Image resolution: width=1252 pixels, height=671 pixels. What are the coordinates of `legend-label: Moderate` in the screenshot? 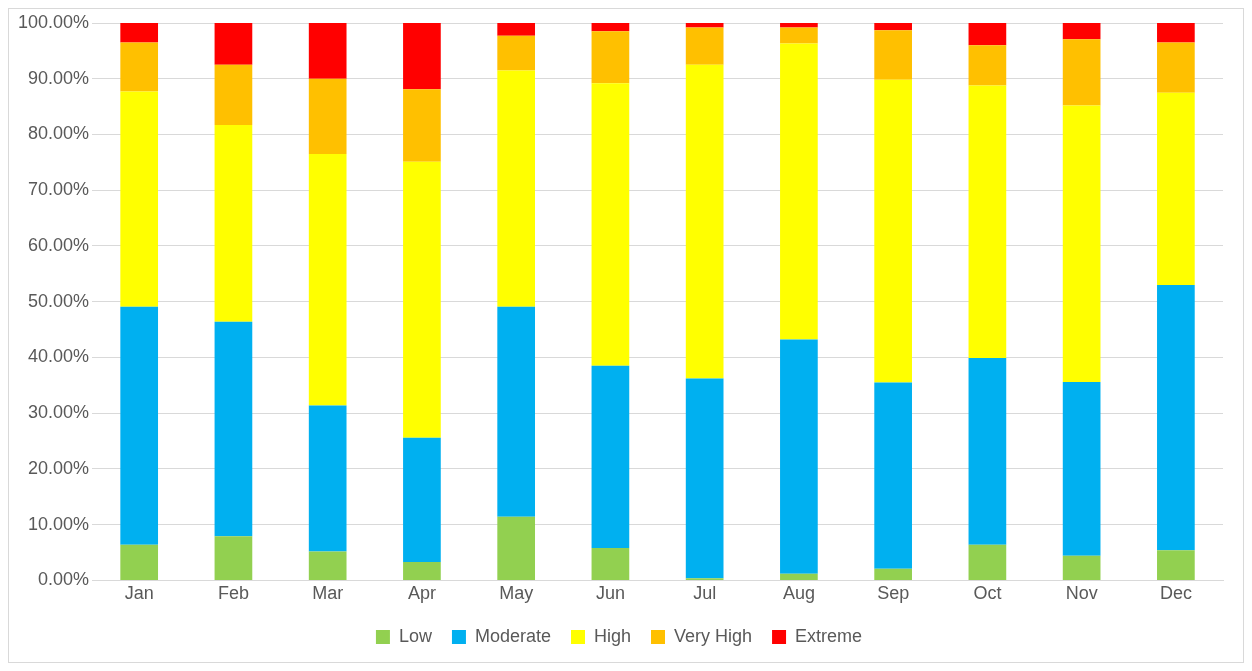 It's located at (512, 635).